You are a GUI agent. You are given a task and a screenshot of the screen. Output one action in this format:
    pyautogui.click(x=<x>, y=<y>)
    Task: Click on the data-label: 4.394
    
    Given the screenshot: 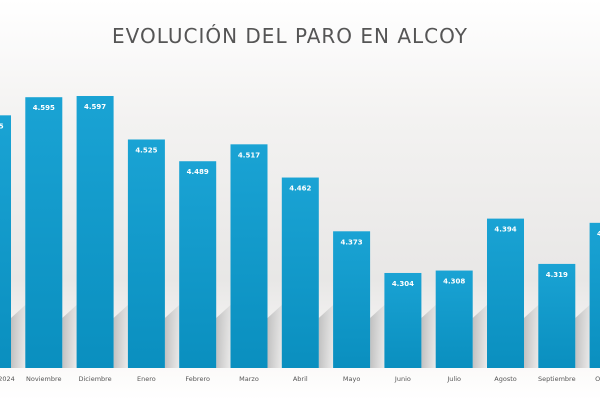 What is the action you would take?
    pyautogui.click(x=505, y=230)
    